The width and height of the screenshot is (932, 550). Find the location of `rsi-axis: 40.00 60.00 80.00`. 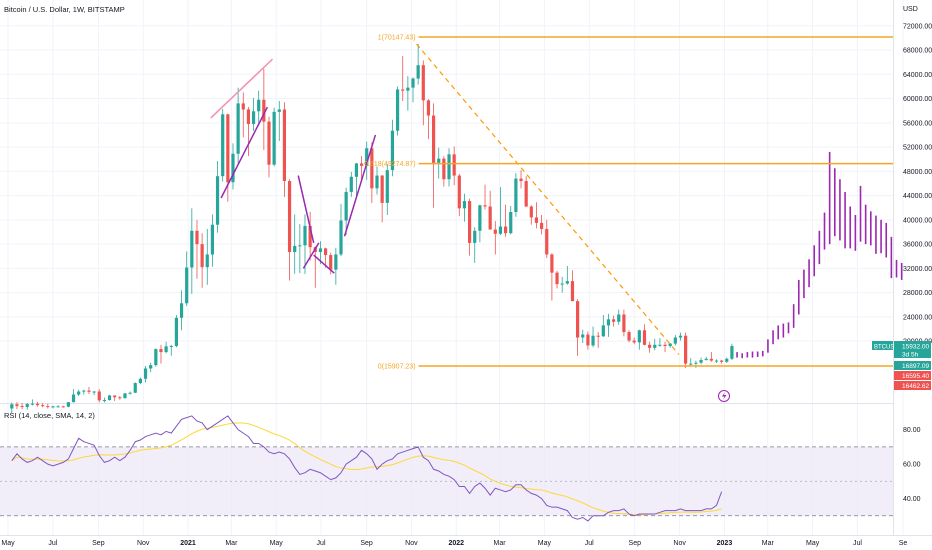

rsi-axis: 40.00 60.00 80.00 is located at coordinates (912, 465).